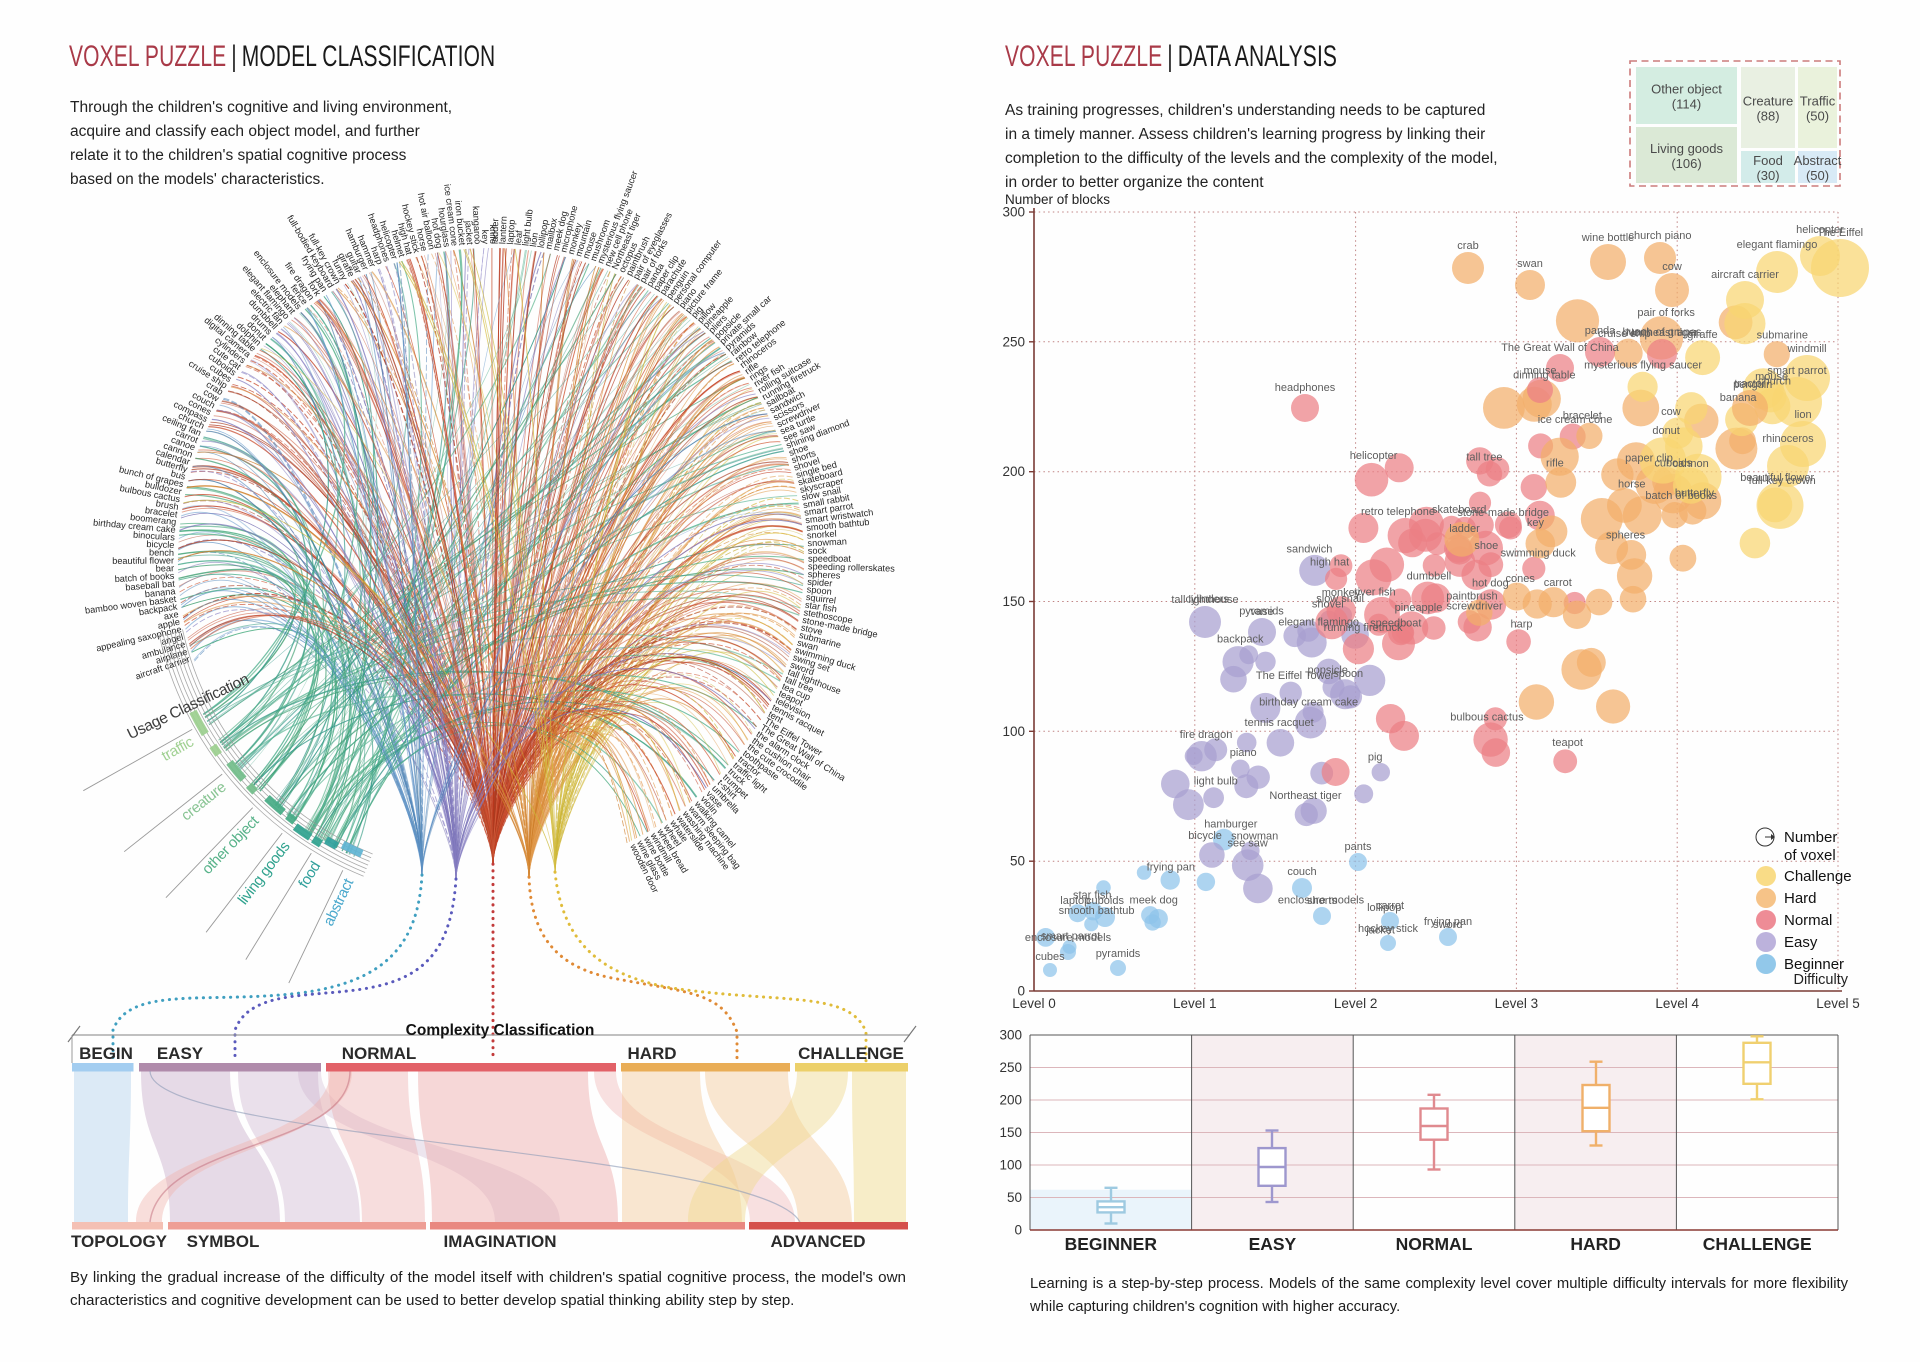  What do you see at coordinates (485, 237) in the screenshot?
I see `svg-text: key` at bounding box center [485, 237].